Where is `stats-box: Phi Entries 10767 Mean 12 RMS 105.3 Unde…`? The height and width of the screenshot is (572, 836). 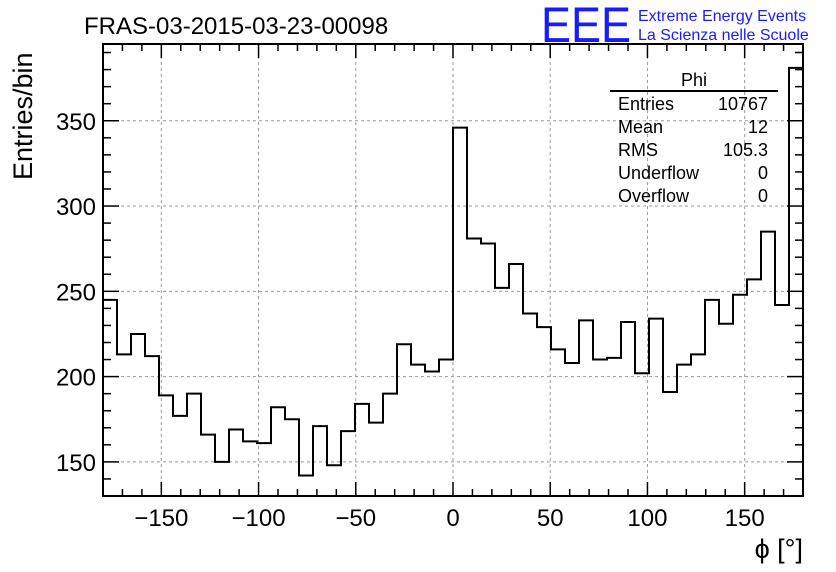 stats-box: Phi Entries 10767 Mean 12 RMS 105.3 Unde… is located at coordinates (694, 138).